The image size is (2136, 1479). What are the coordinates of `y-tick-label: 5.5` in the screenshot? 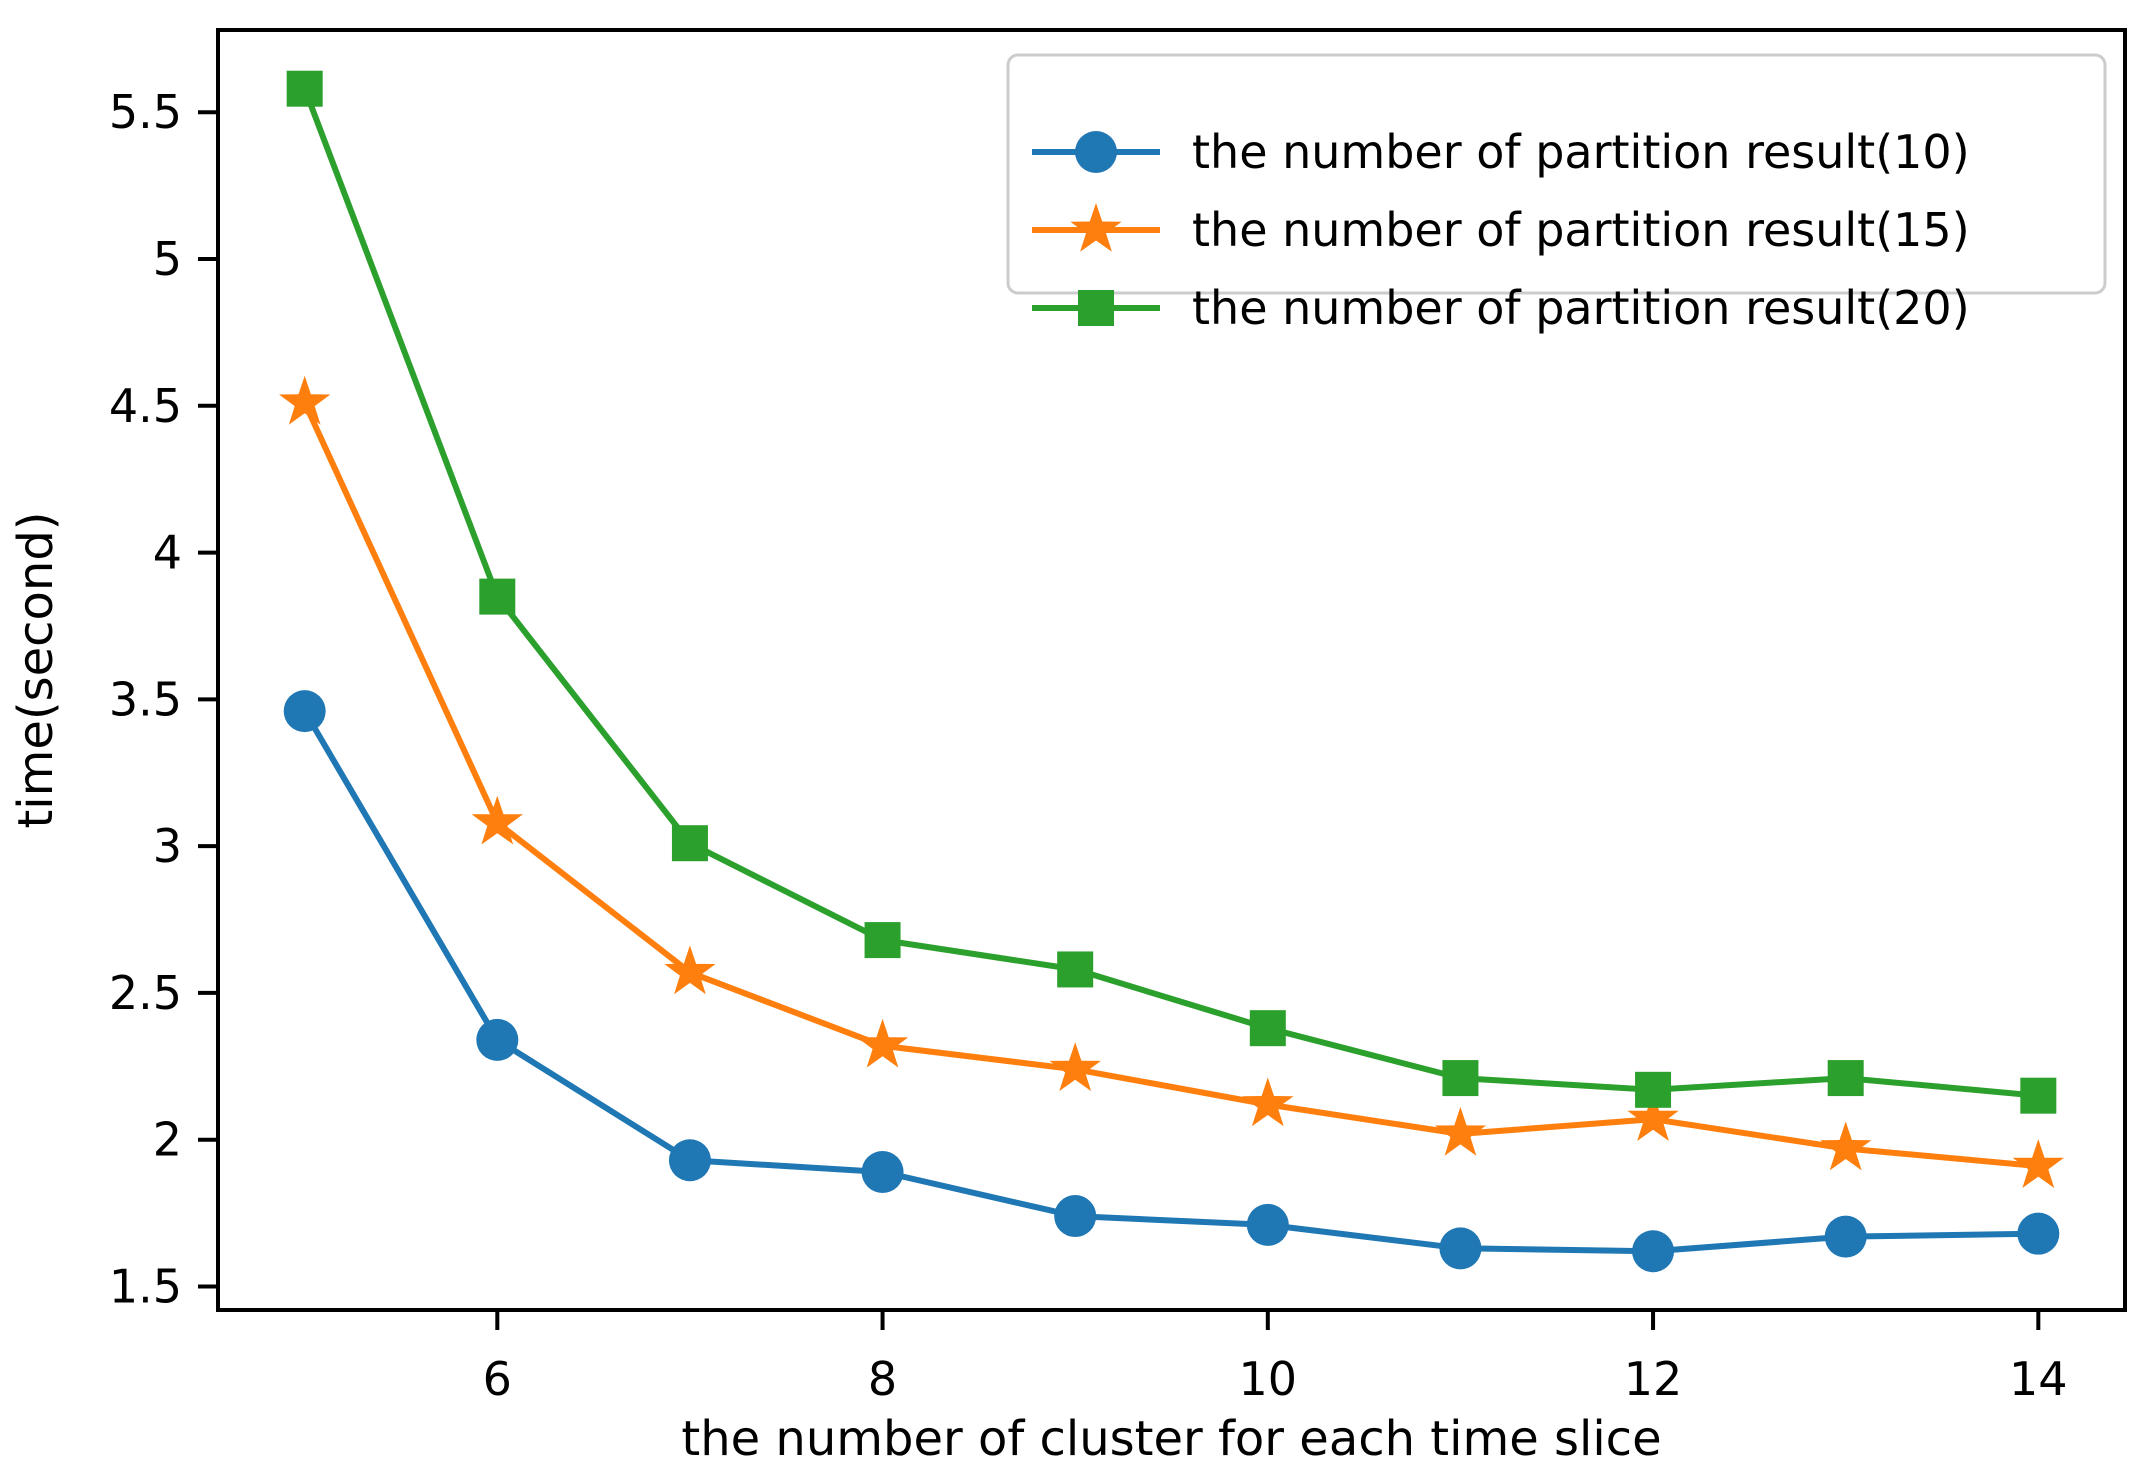 It's located at (145, 112).